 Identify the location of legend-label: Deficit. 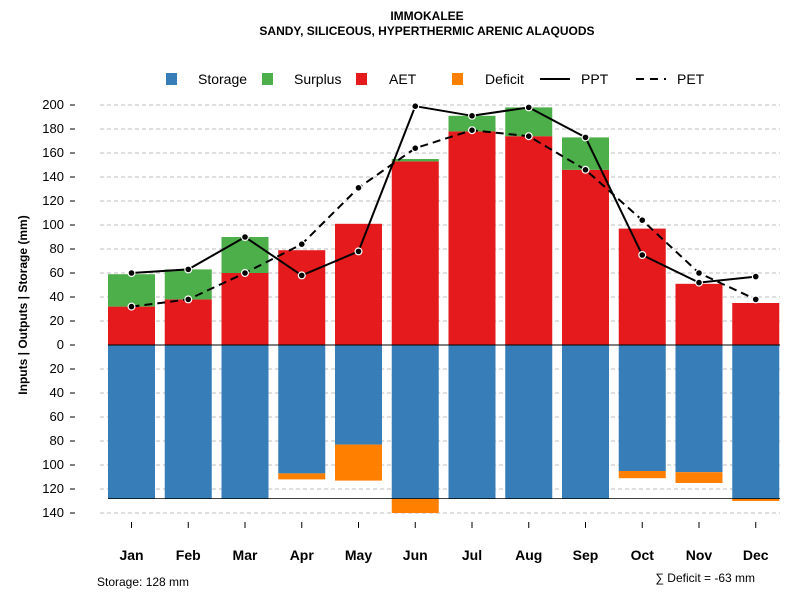
(504, 79).